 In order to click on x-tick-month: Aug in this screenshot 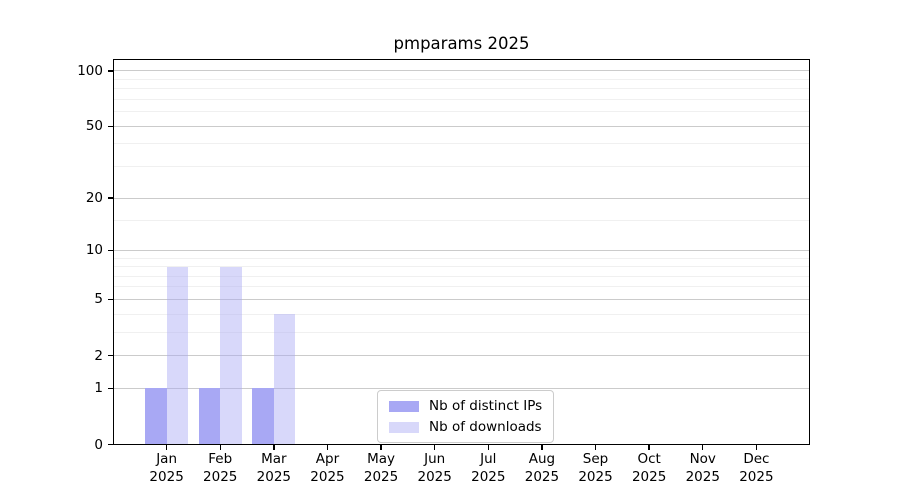, I will do `click(542, 459)`.